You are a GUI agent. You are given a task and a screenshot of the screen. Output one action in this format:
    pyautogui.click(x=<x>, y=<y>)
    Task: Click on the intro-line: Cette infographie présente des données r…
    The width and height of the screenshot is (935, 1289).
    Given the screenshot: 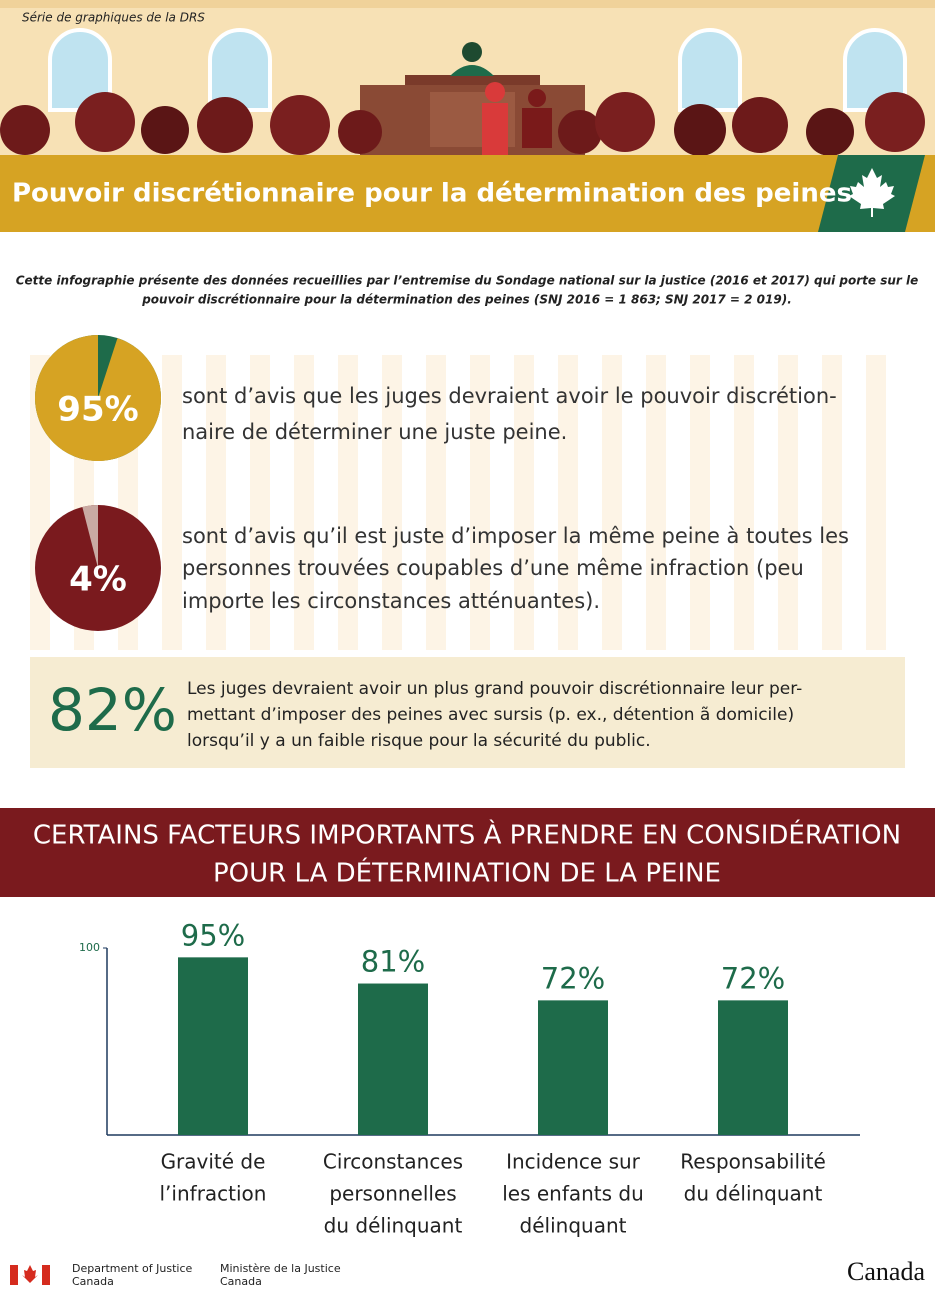 What is the action you would take?
    pyautogui.click(x=467, y=281)
    